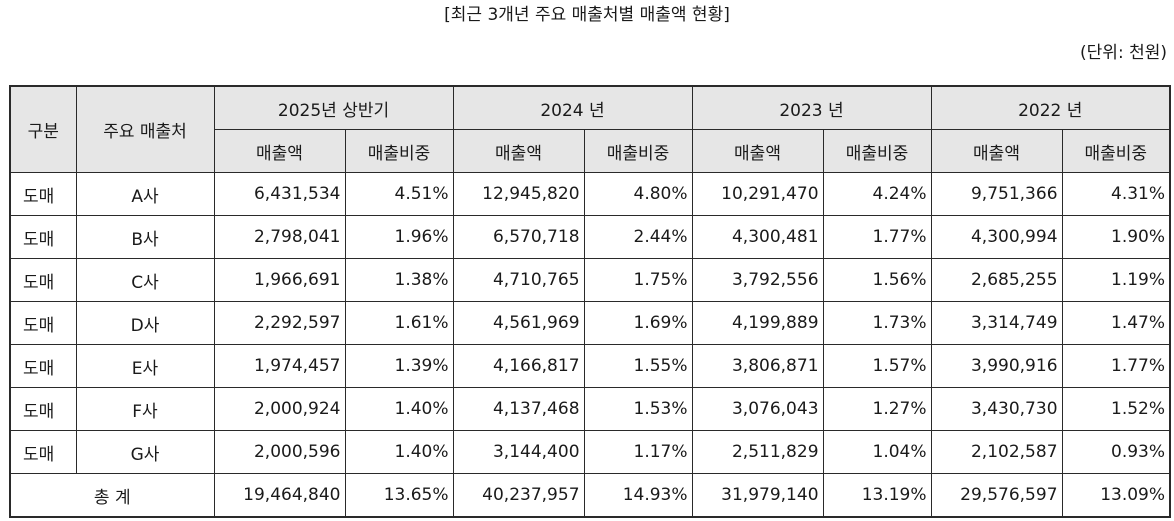  Describe the element at coordinates (757, 237) in the screenshot. I see `sales-cell: 4,300,481` at that location.